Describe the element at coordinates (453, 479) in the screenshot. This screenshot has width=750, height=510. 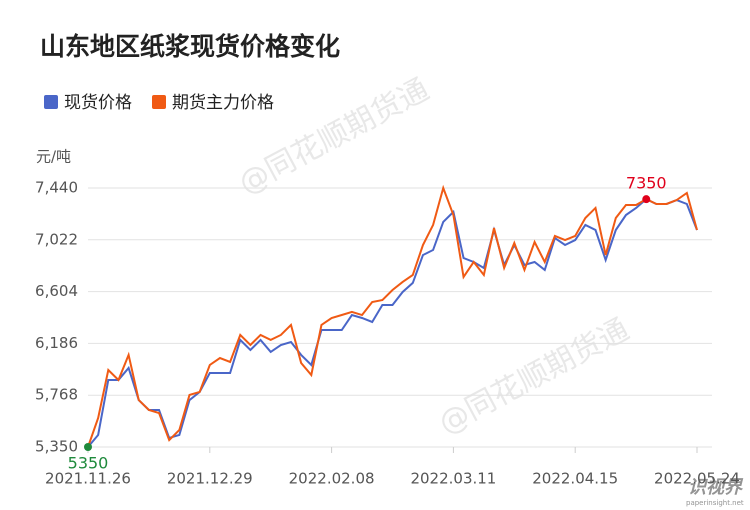
I see `x-tick-label: 2022.03.11` at that location.